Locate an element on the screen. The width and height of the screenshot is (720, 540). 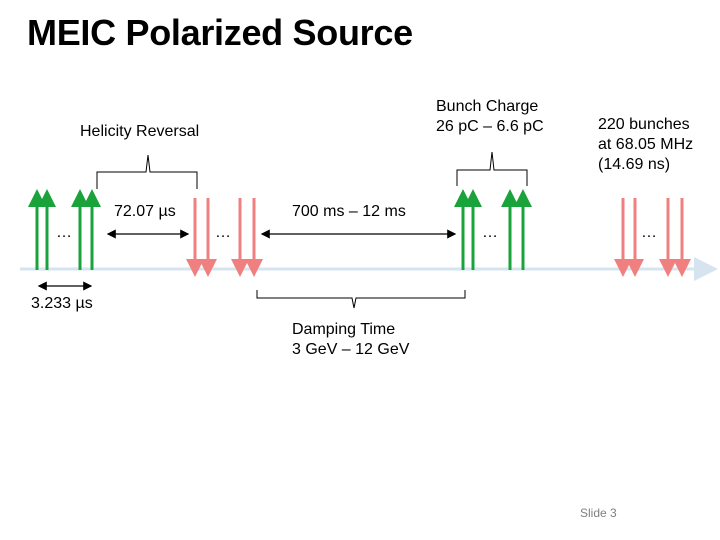
bunches-period: (14.69 ns) is located at coordinates (634, 164).